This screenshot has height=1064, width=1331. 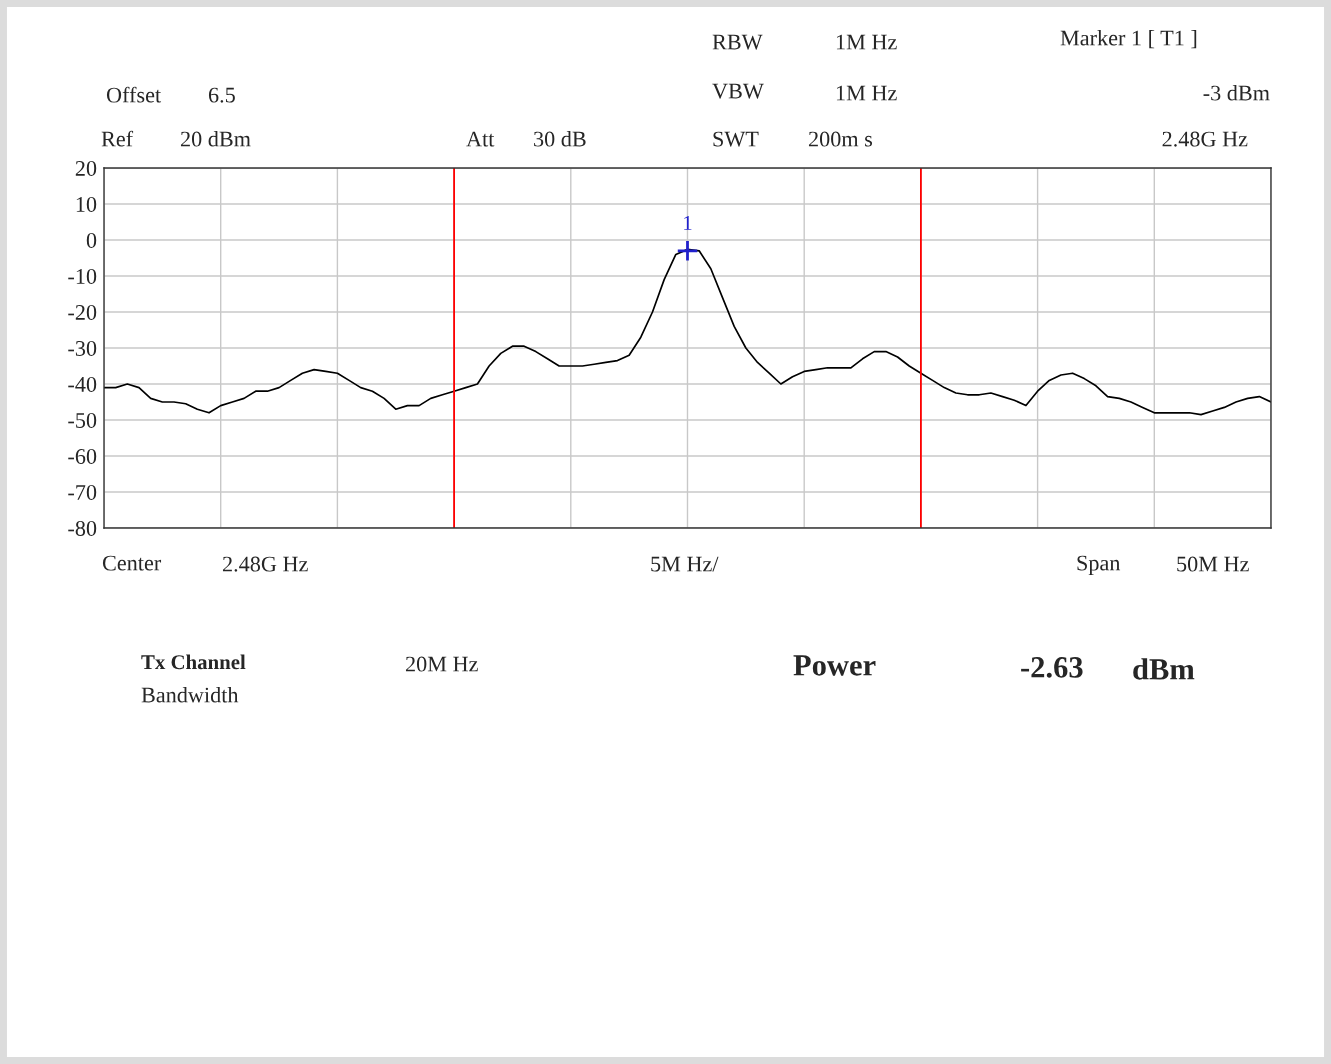 What do you see at coordinates (685, 564) in the screenshot?
I see `text: 5M Hz/` at bounding box center [685, 564].